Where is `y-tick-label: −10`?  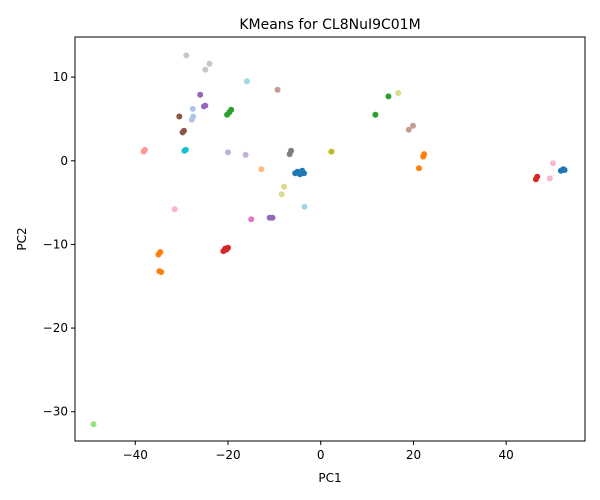
y-tick-label: −10 is located at coordinates (55, 244).